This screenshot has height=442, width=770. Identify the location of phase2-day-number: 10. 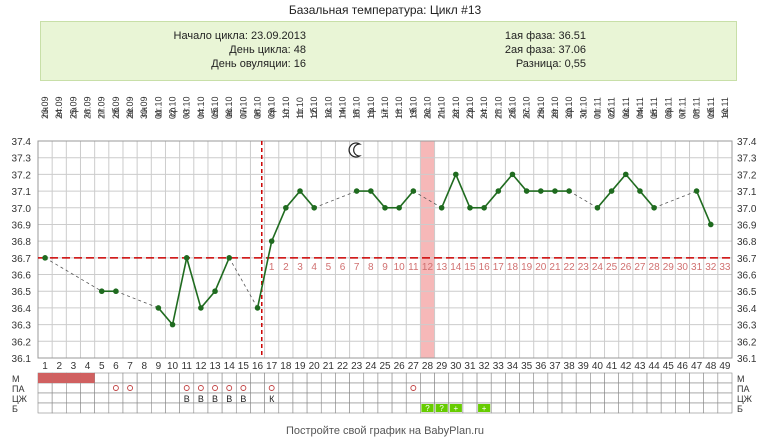
(400, 267).